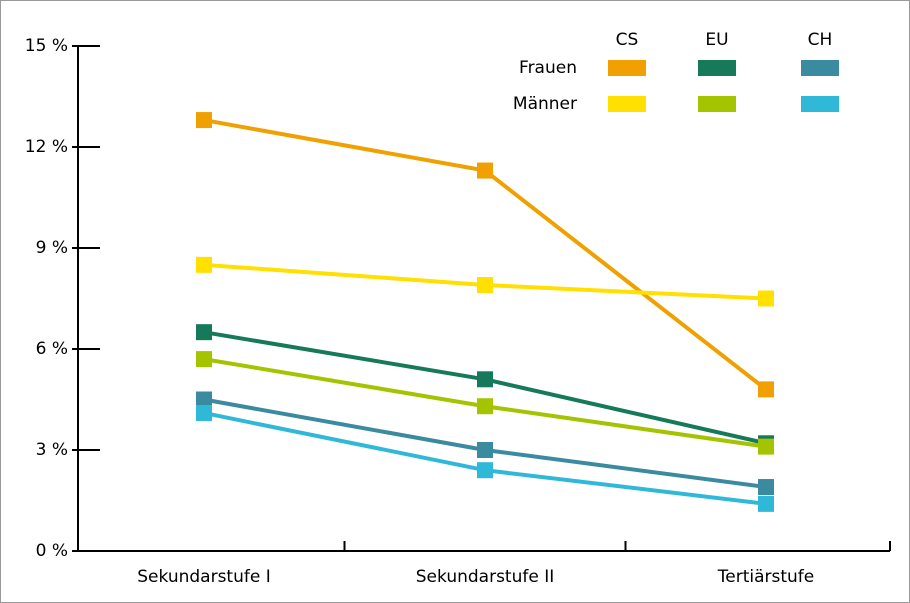 This screenshot has width=910, height=603. What do you see at coordinates (46, 46) in the screenshot?
I see `y-tick-label: 15 %` at bounding box center [46, 46].